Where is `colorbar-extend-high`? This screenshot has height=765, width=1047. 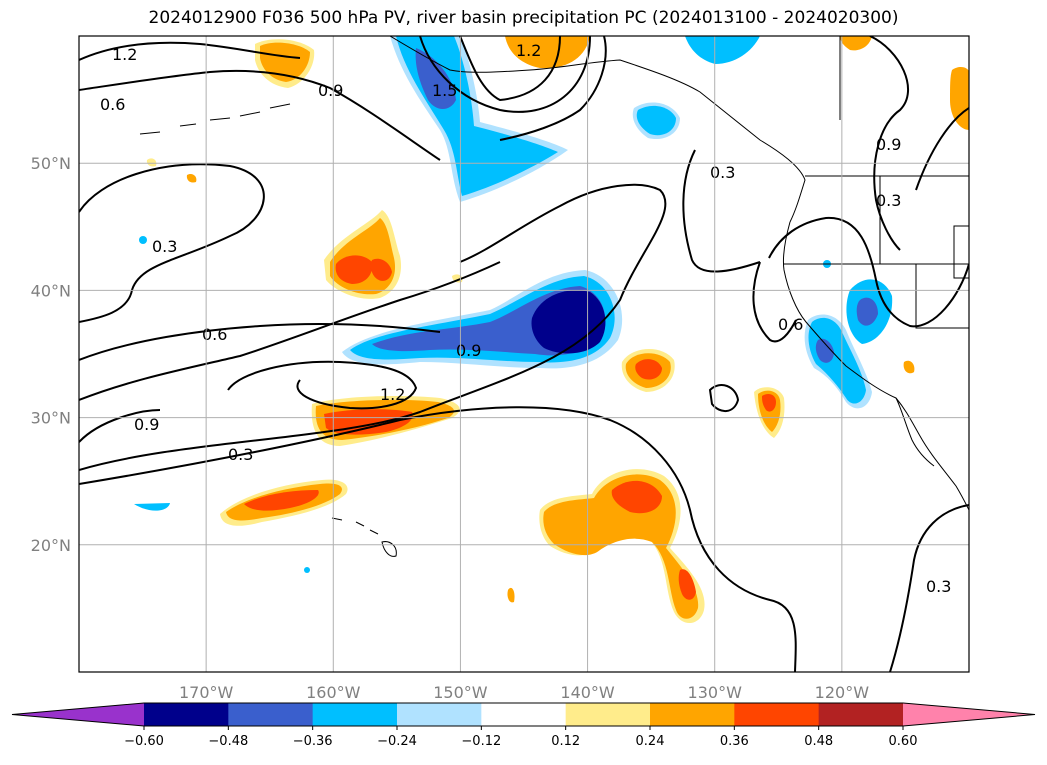
colorbar-extend-high is located at coordinates (969, 714).